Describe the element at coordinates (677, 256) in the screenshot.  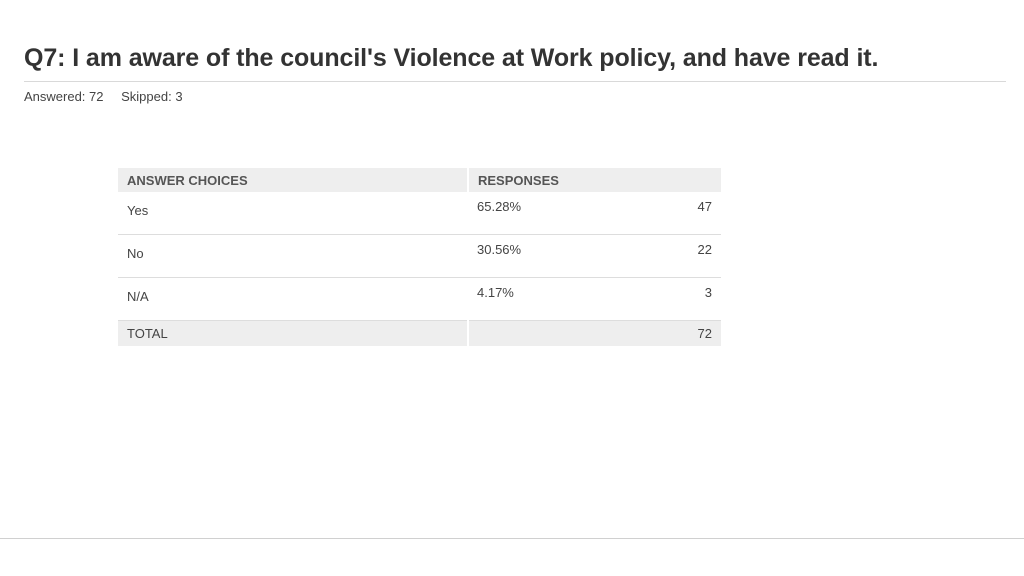
I see `response-count: 22` at that location.